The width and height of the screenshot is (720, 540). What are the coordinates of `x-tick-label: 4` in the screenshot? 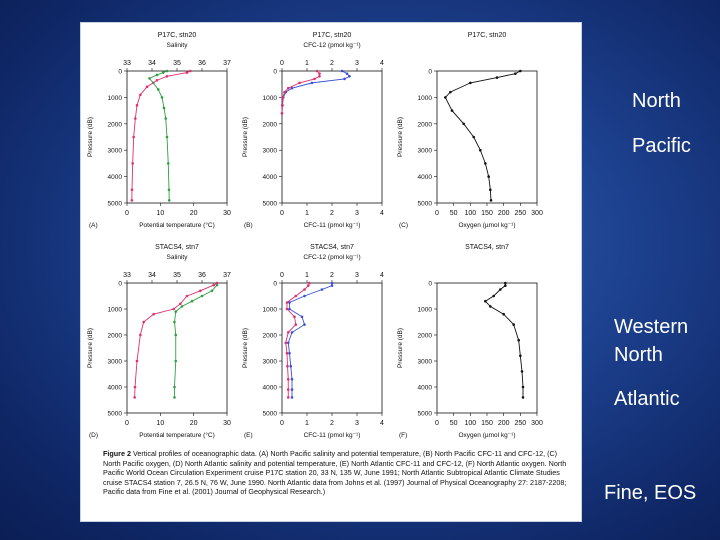 It's located at (382, 213).